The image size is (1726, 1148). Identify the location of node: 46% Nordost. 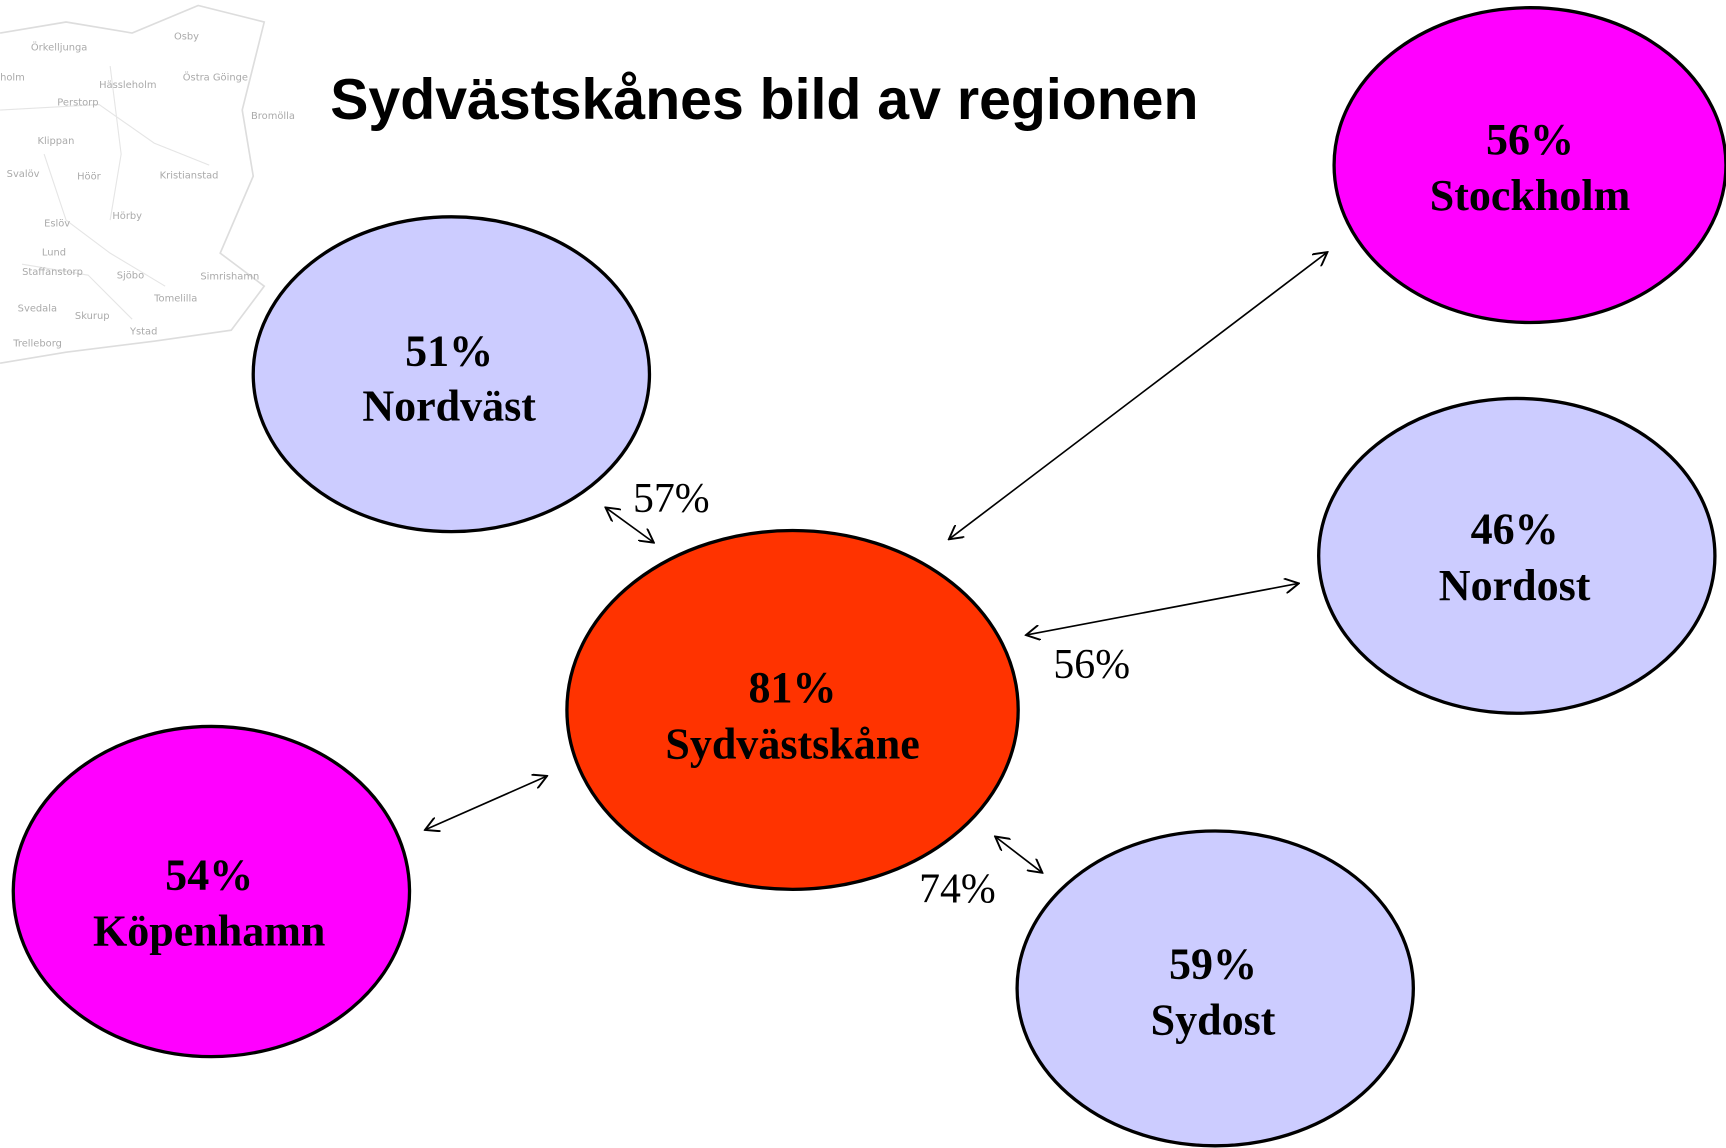
(1517, 555).